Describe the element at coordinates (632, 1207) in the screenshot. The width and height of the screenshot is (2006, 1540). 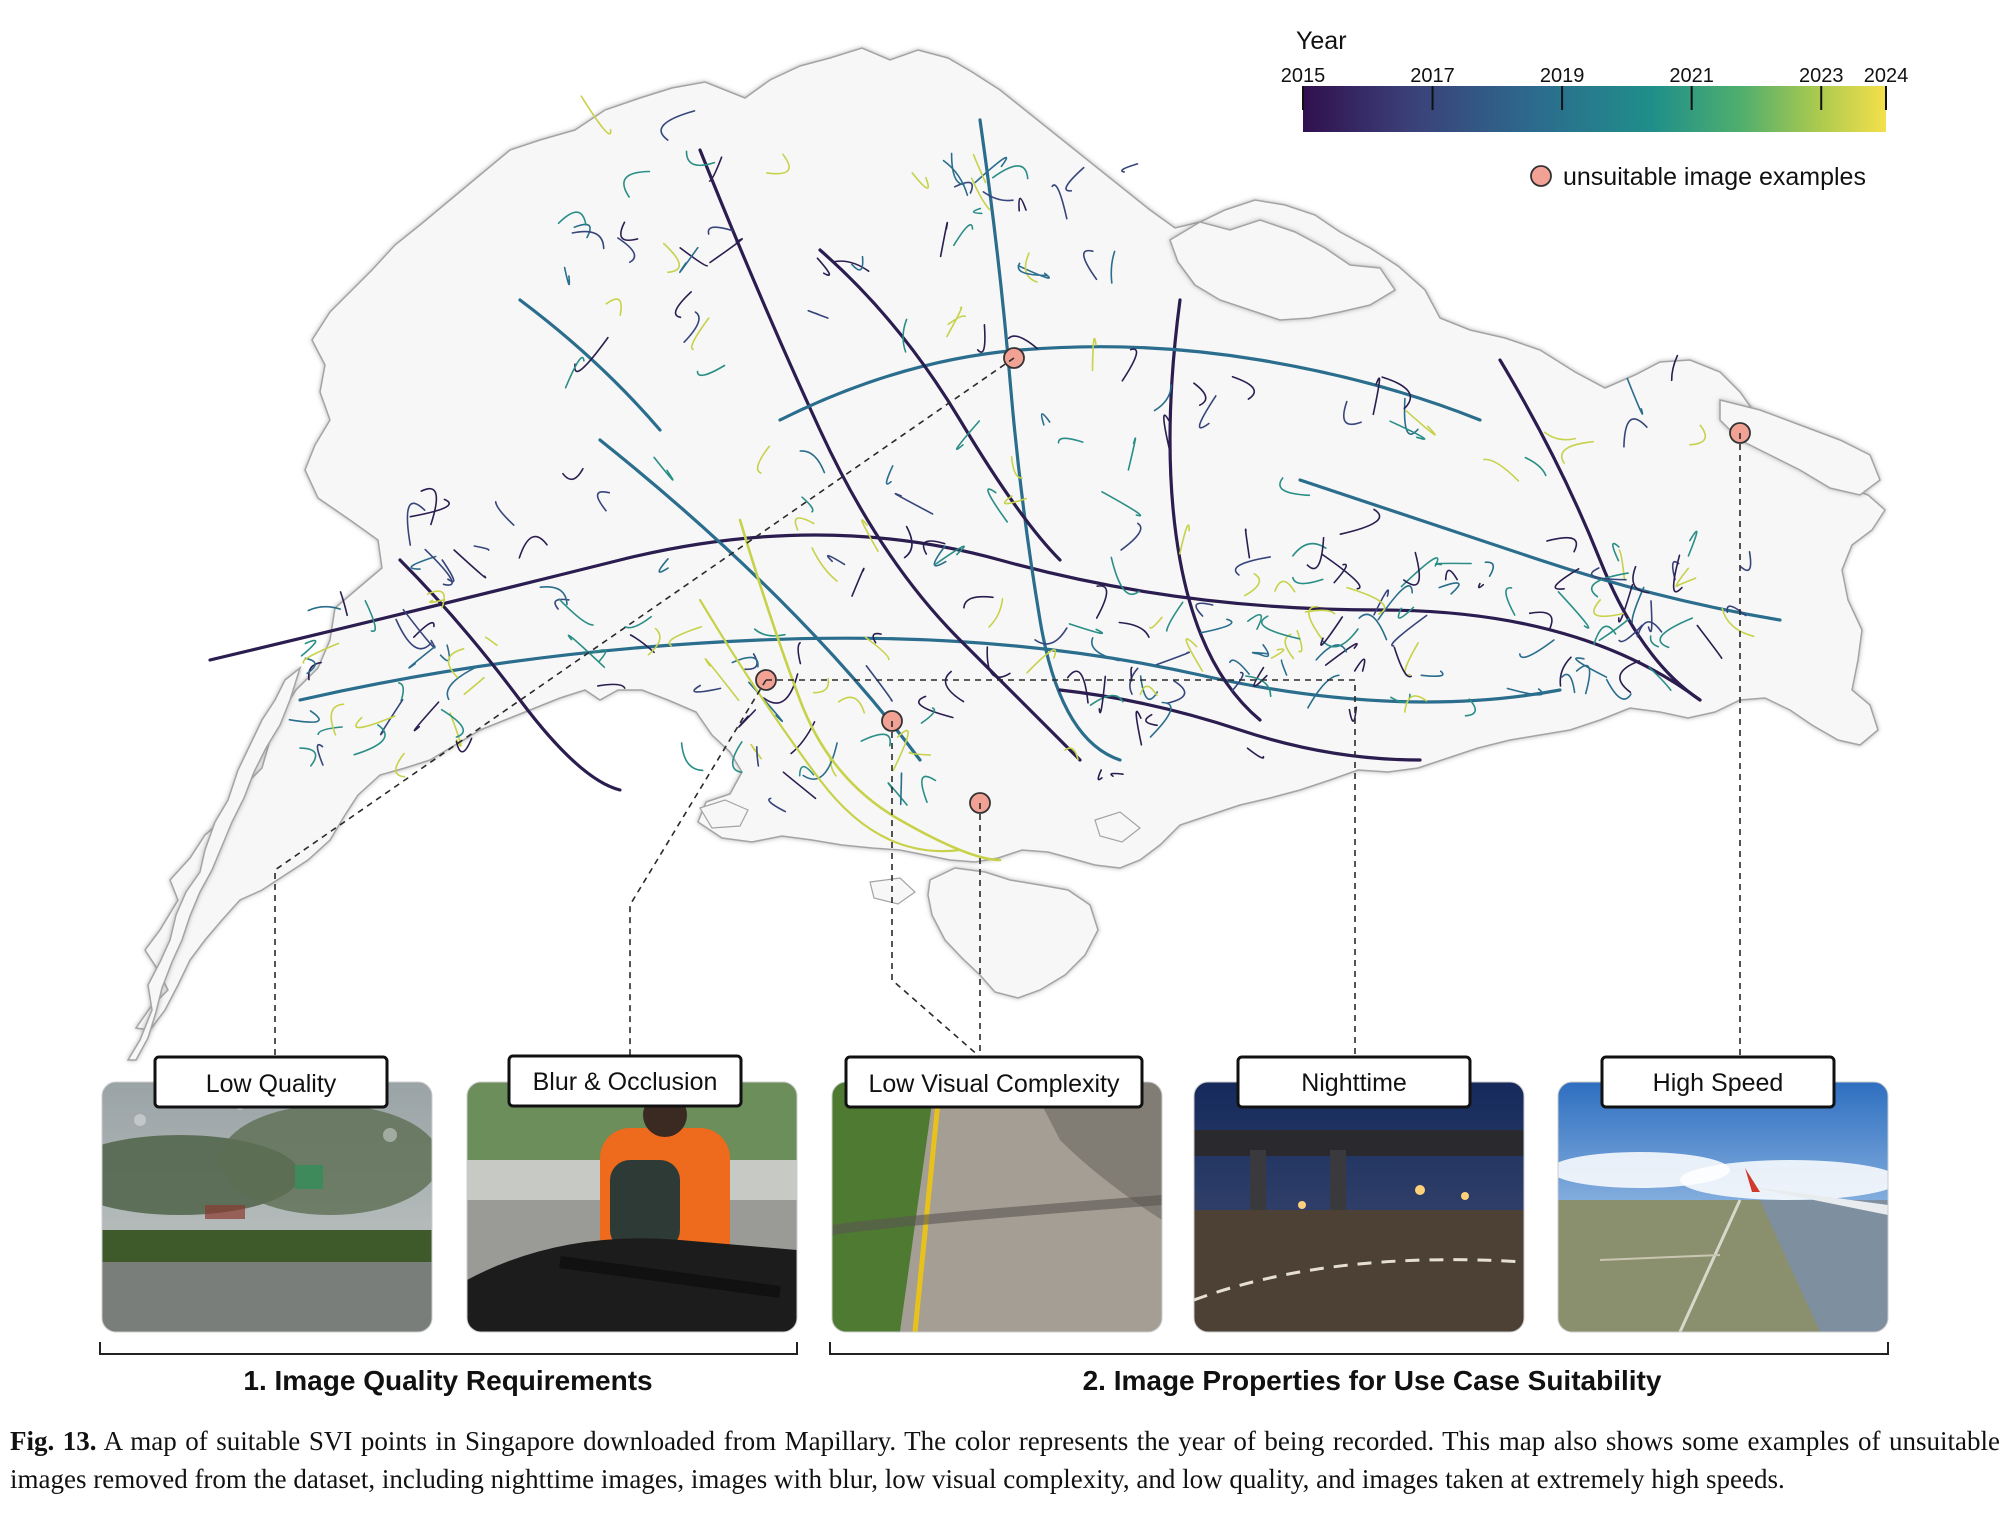
I see `photo-blur-occlusion` at that location.